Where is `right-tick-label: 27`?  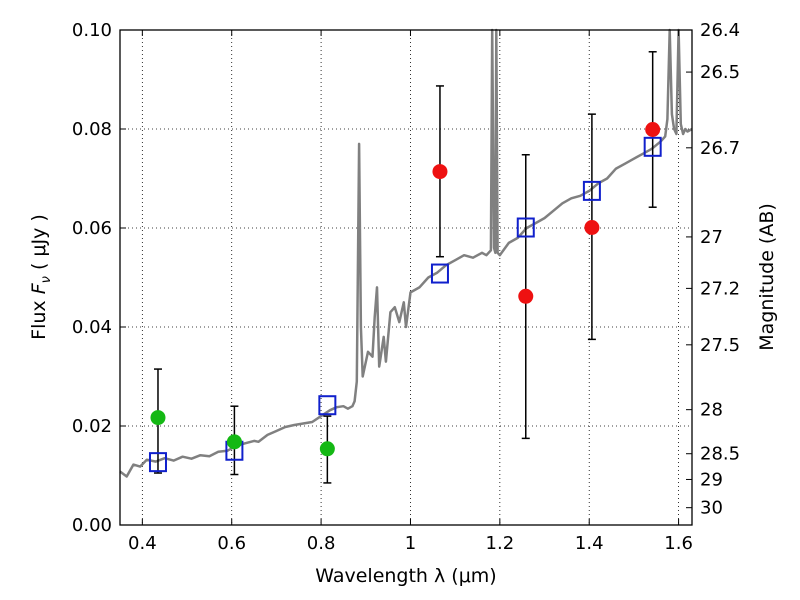 right-tick-label: 27 is located at coordinates (711, 237).